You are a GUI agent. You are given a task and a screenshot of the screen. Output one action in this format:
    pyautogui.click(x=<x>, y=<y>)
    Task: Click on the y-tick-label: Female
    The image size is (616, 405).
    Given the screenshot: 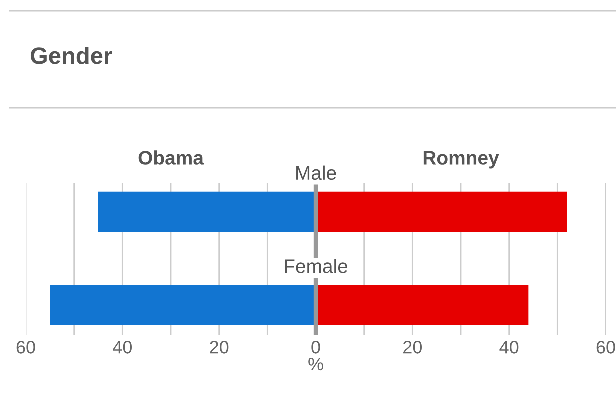 What is the action you would take?
    pyautogui.click(x=316, y=266)
    